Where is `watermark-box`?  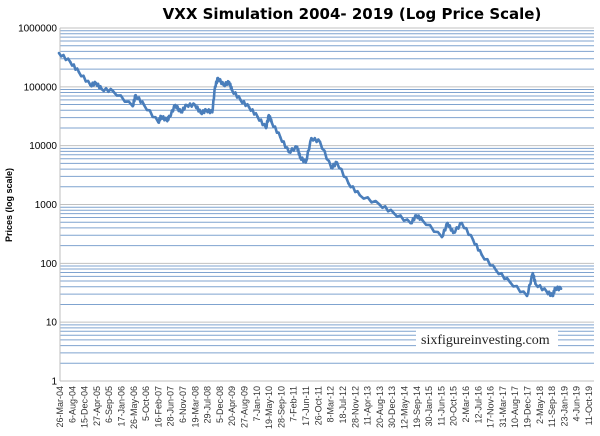
watermark-box is located at coordinates (487, 339).